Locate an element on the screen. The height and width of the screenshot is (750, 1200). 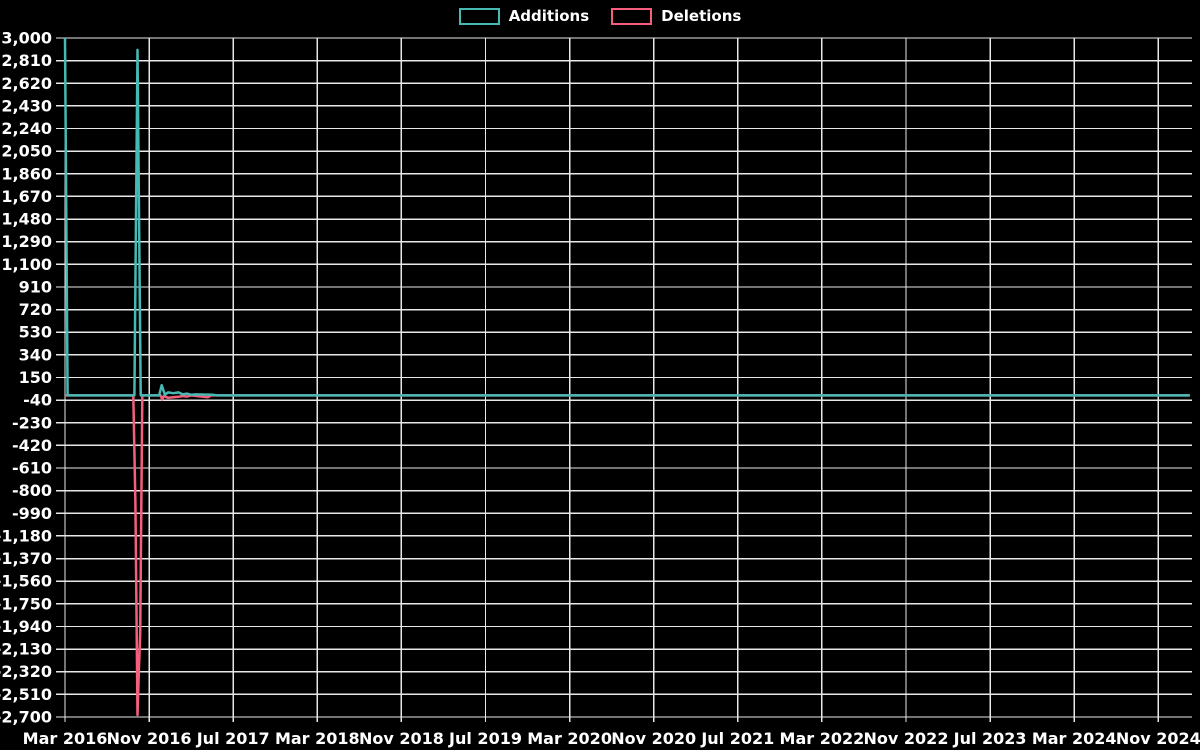
y-tick-label: -2,320 is located at coordinates (26, 671).